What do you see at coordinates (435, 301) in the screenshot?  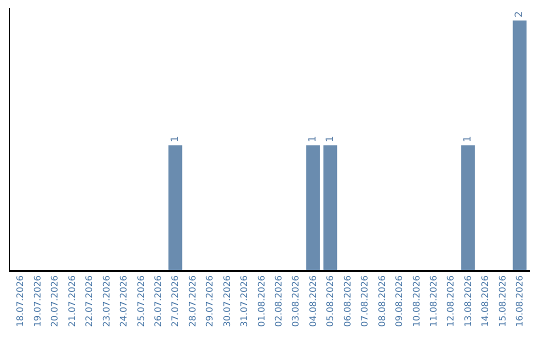 I see `x-tick-label: 11.08.2026` at bounding box center [435, 301].